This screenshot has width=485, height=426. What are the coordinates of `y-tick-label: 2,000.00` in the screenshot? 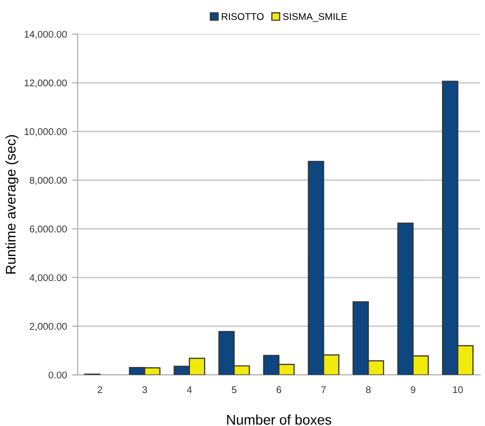 It's located at (48, 326).